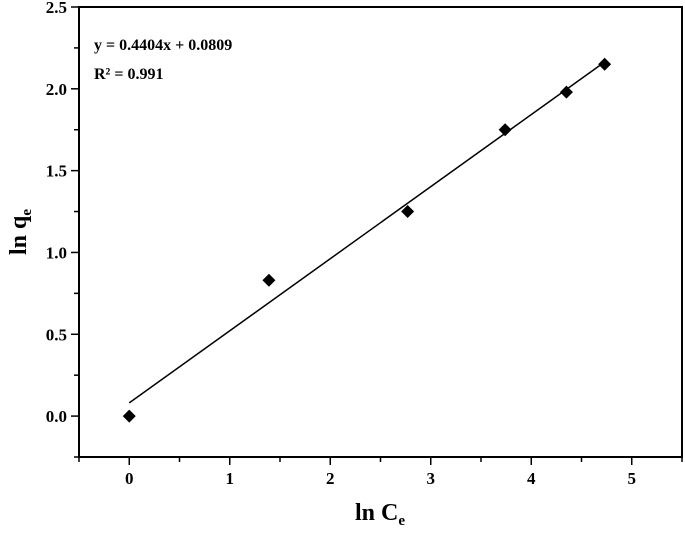 Image resolution: width=685 pixels, height=533 pixels. What do you see at coordinates (632, 478) in the screenshot?
I see `x-tick-label: 5` at bounding box center [632, 478].